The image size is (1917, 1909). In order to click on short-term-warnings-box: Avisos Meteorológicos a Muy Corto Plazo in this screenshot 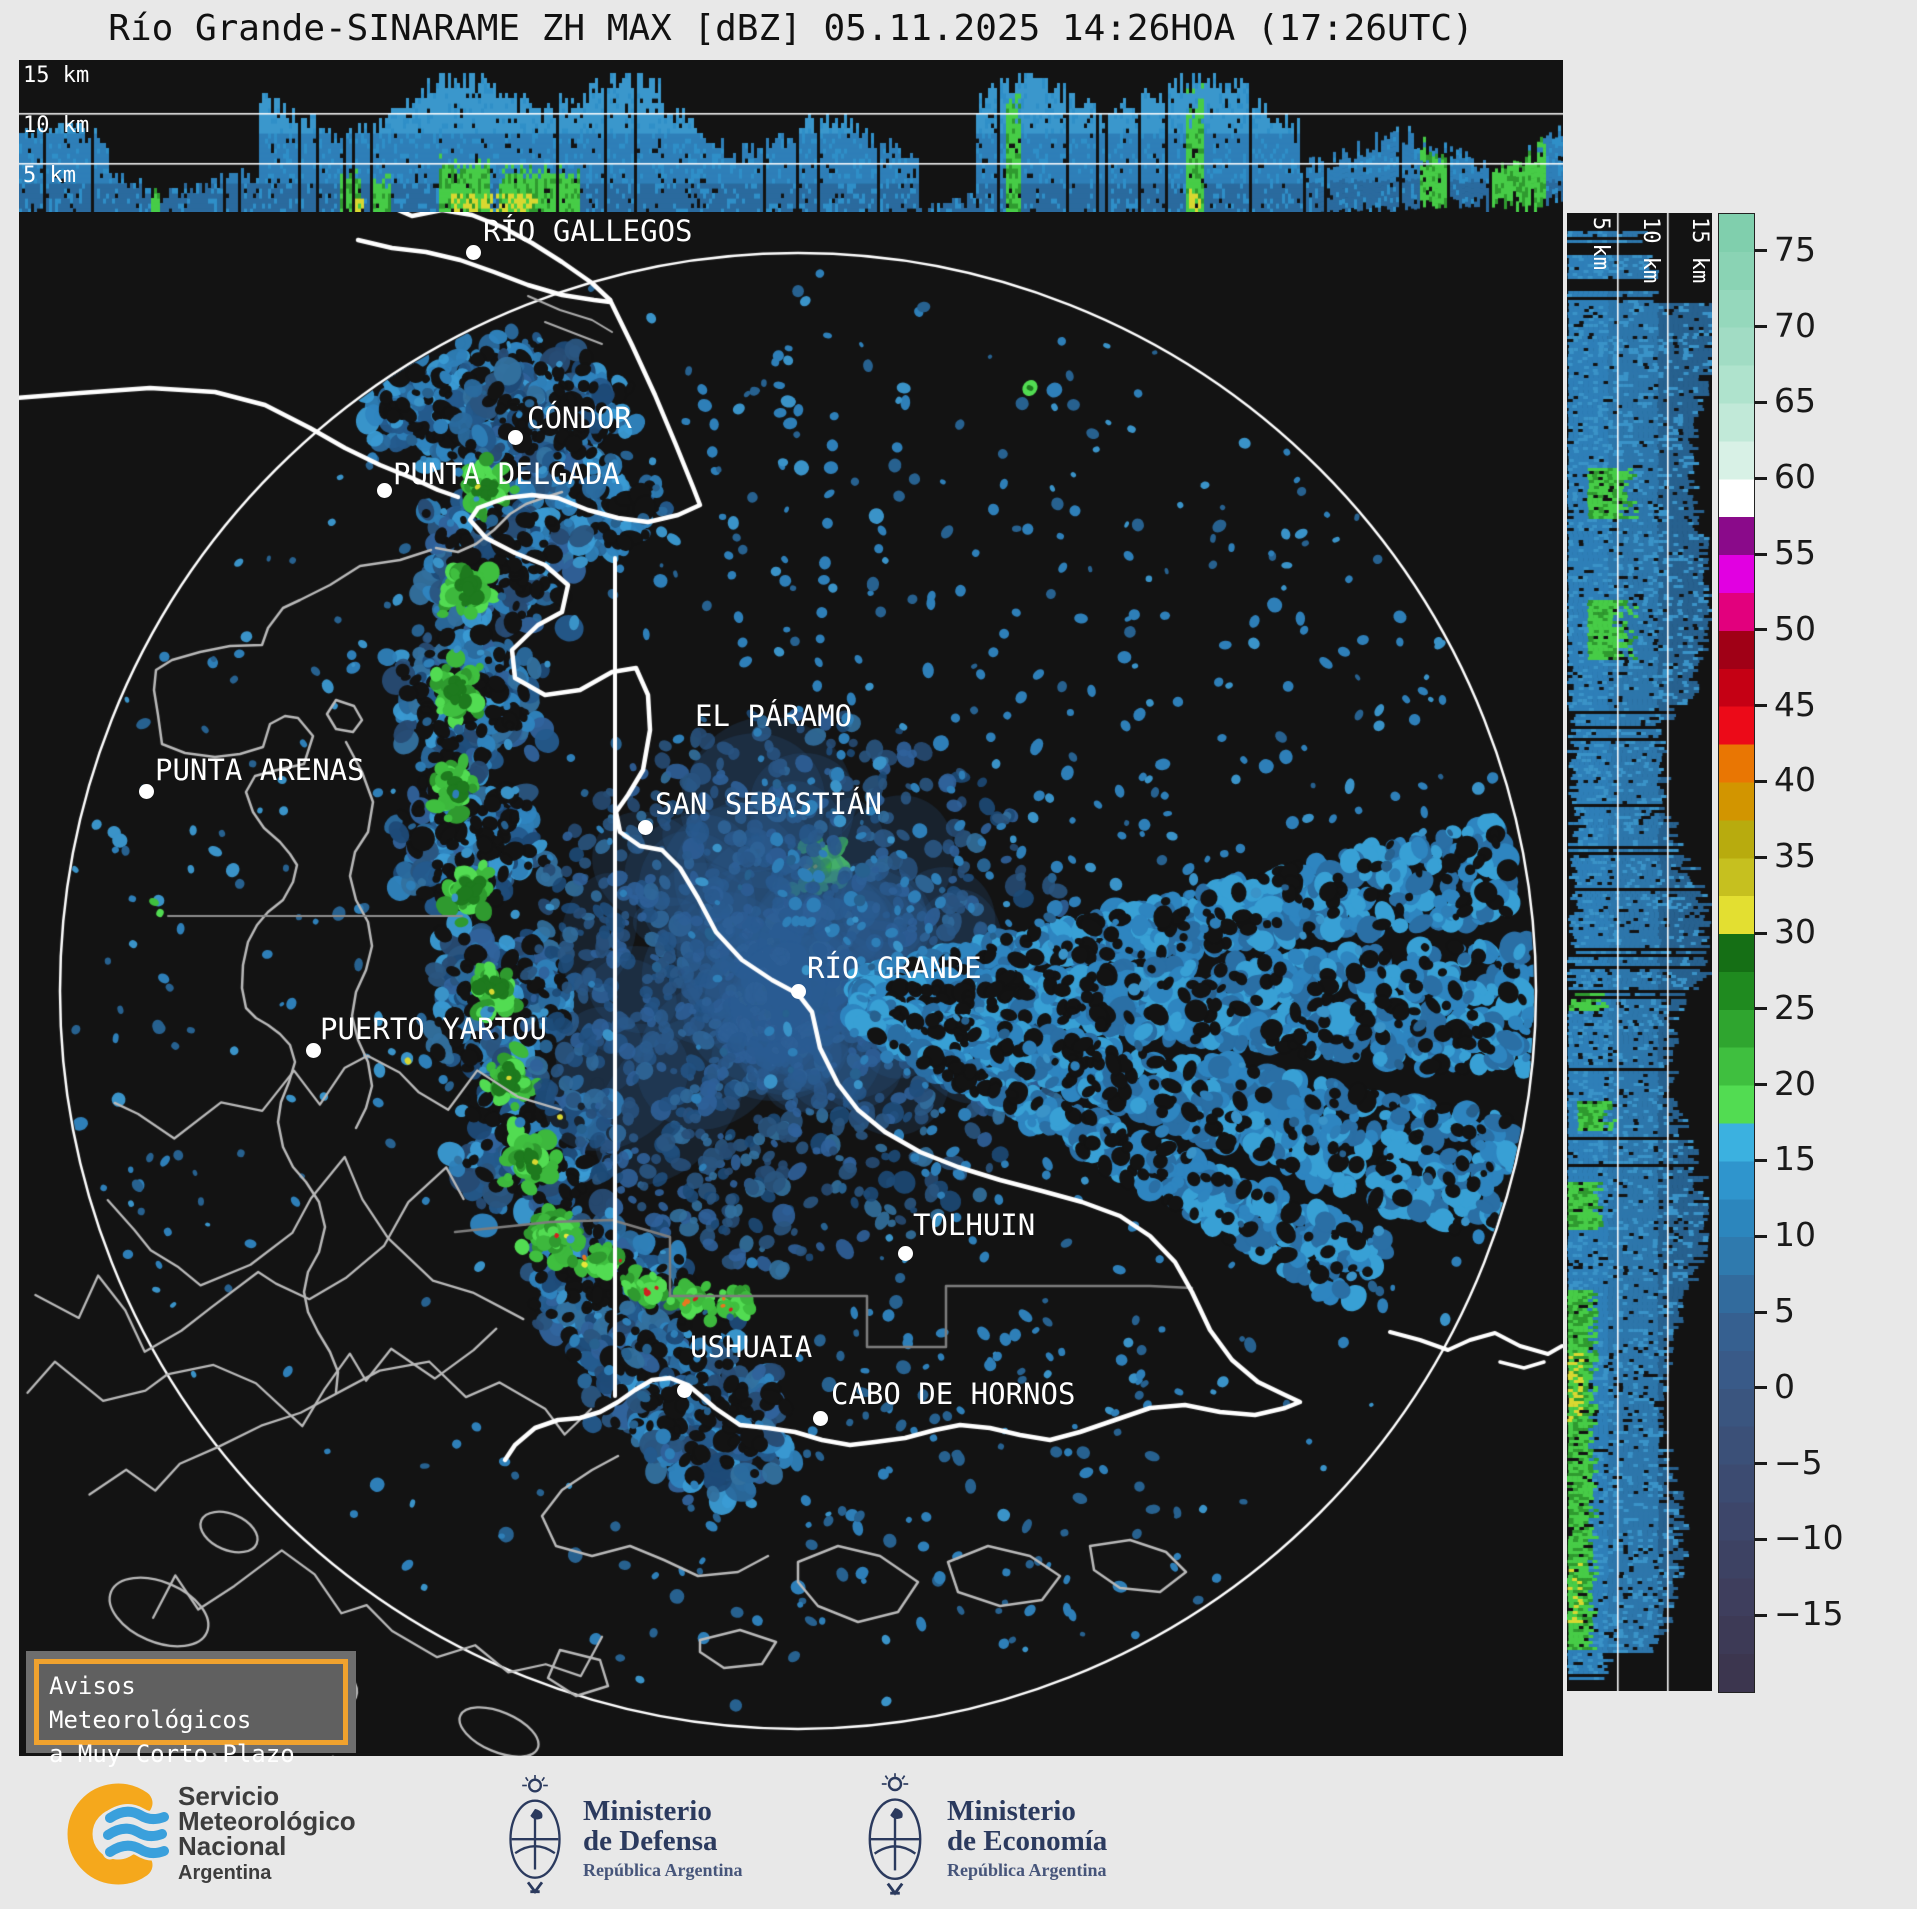, I will do `click(191, 1709)`.